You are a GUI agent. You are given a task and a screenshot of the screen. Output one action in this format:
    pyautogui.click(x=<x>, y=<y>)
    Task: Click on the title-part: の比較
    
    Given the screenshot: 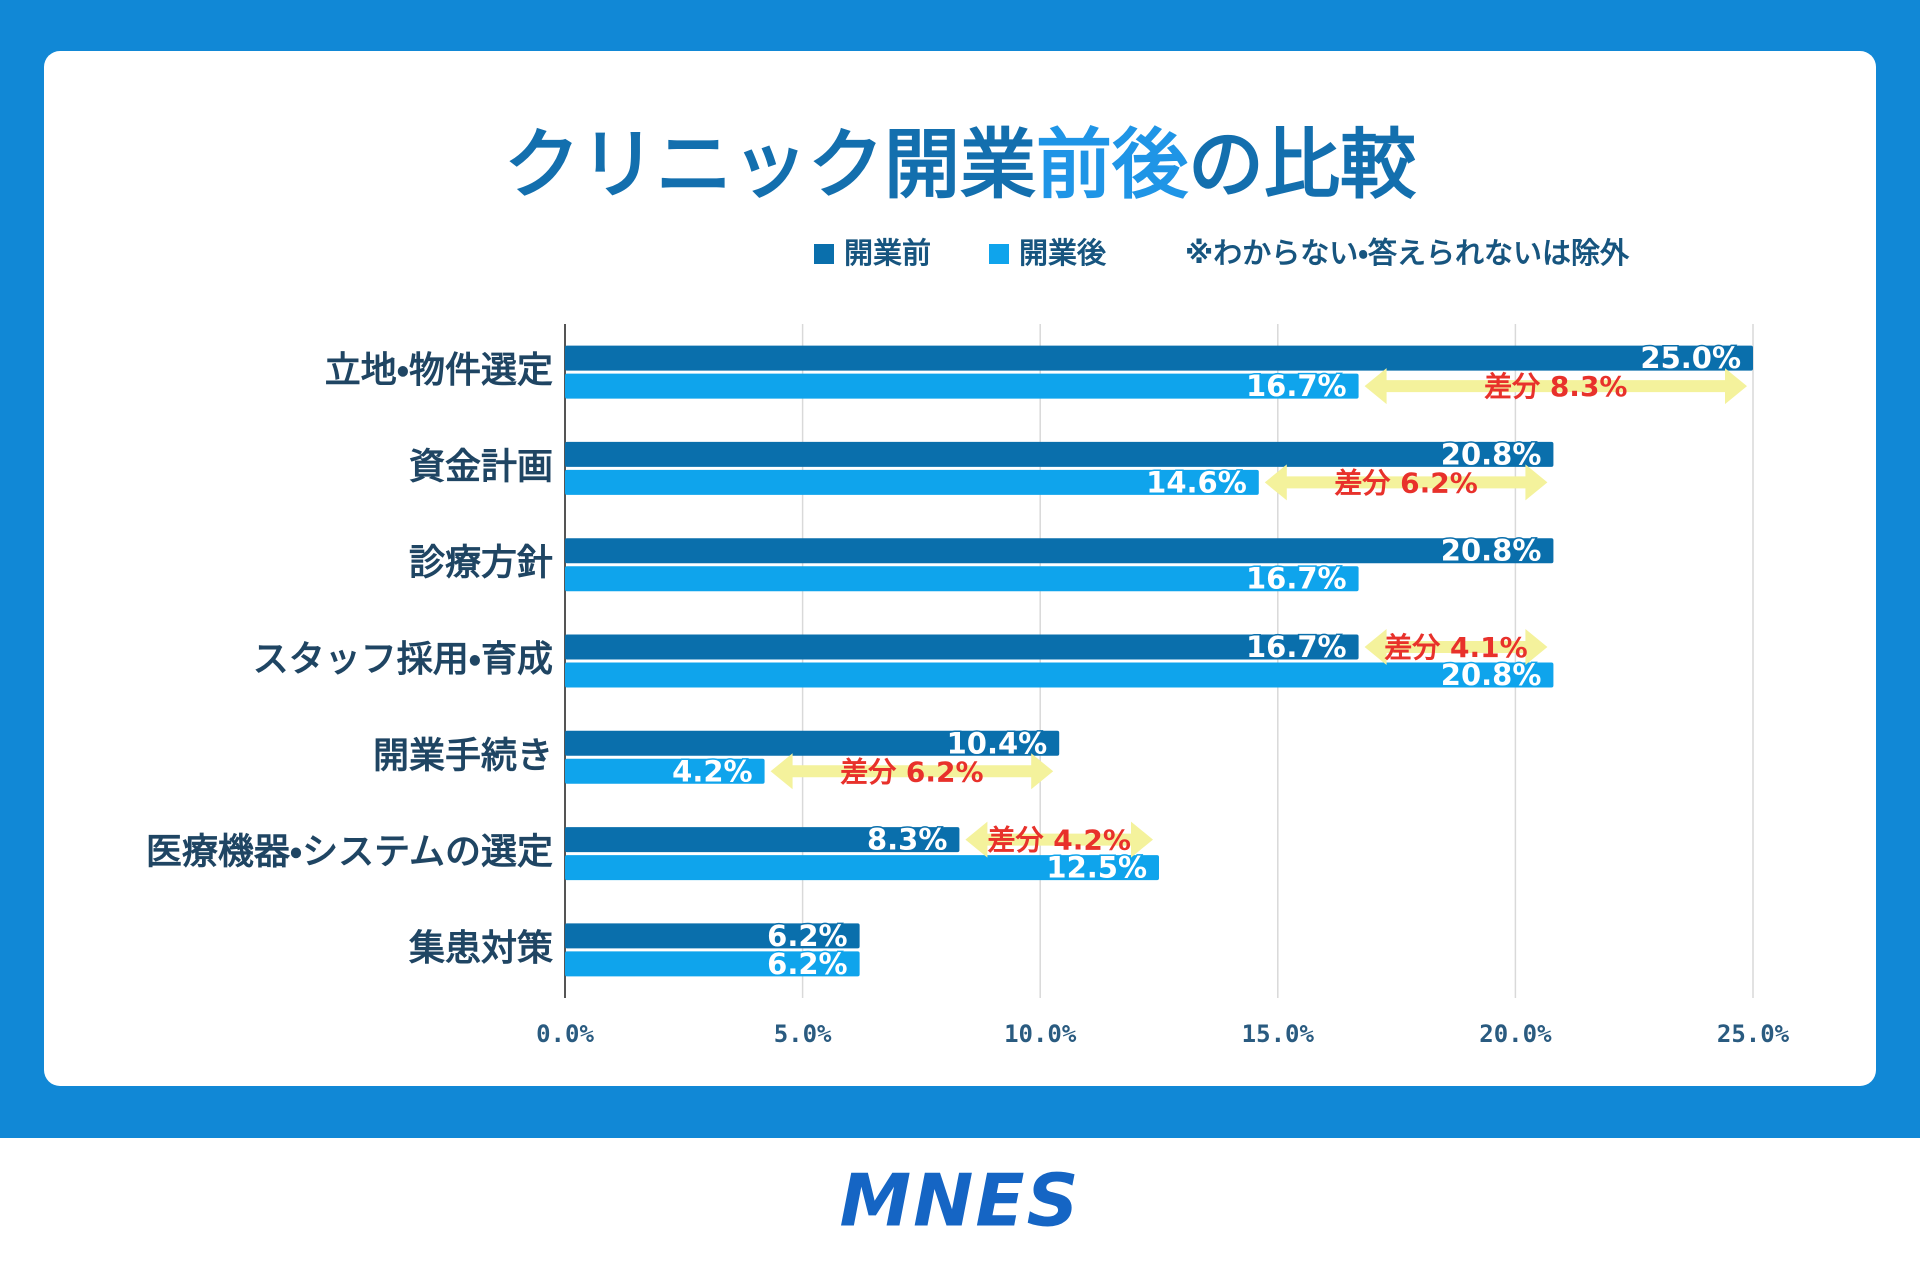 What is the action you would take?
    pyautogui.click(x=1302, y=164)
    